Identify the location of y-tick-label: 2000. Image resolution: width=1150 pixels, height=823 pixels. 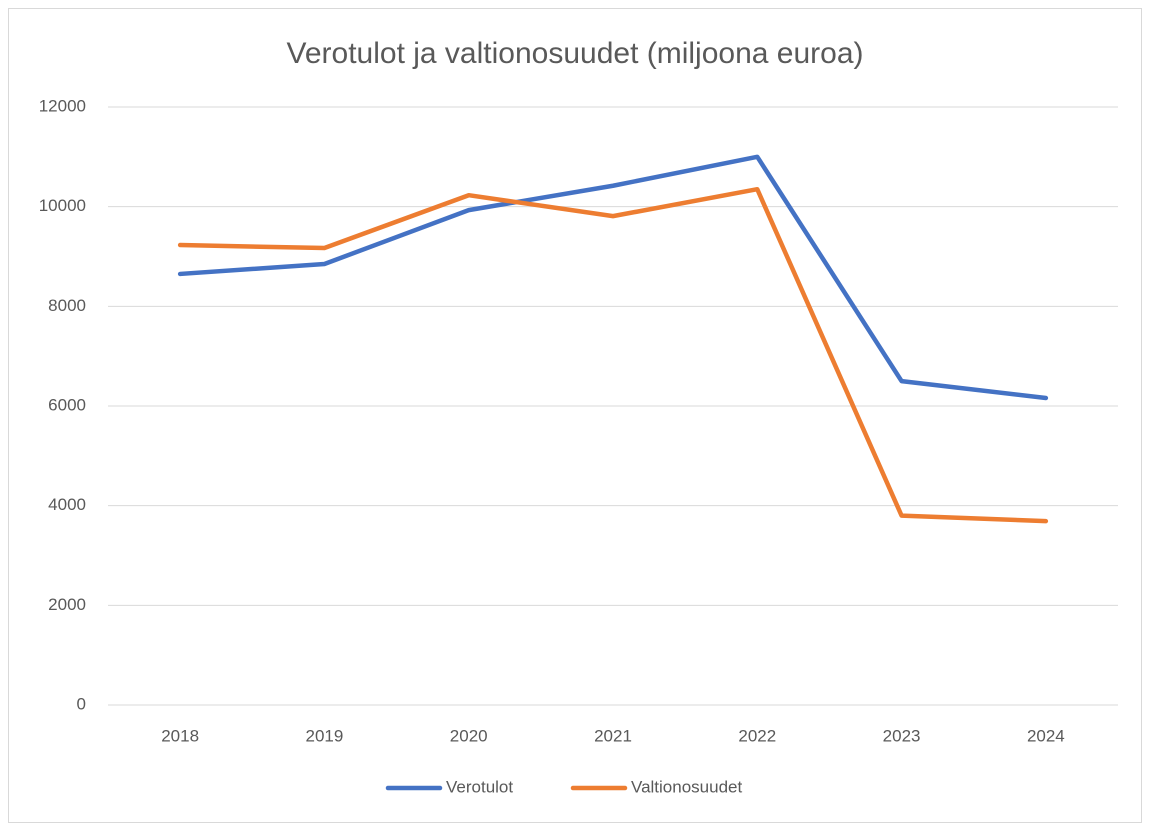
(67, 604).